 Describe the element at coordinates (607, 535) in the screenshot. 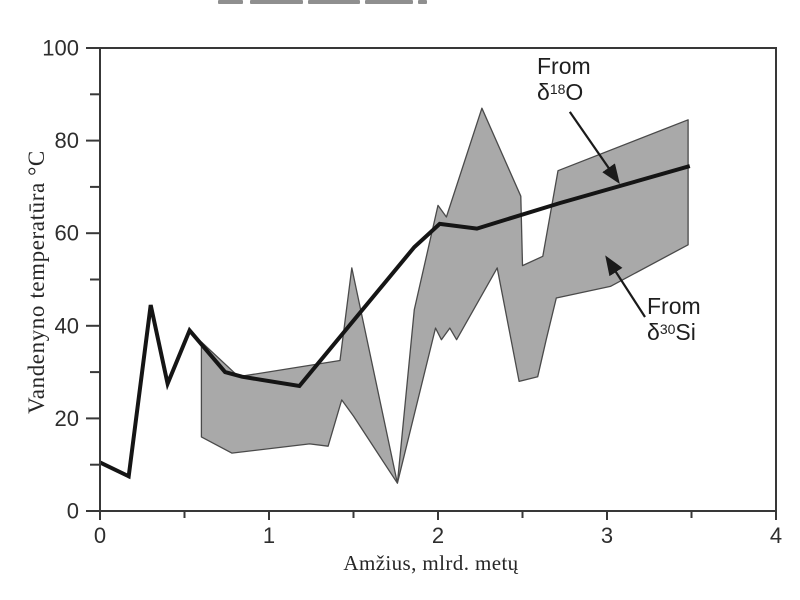

I see `x-tick-label: 3` at that location.